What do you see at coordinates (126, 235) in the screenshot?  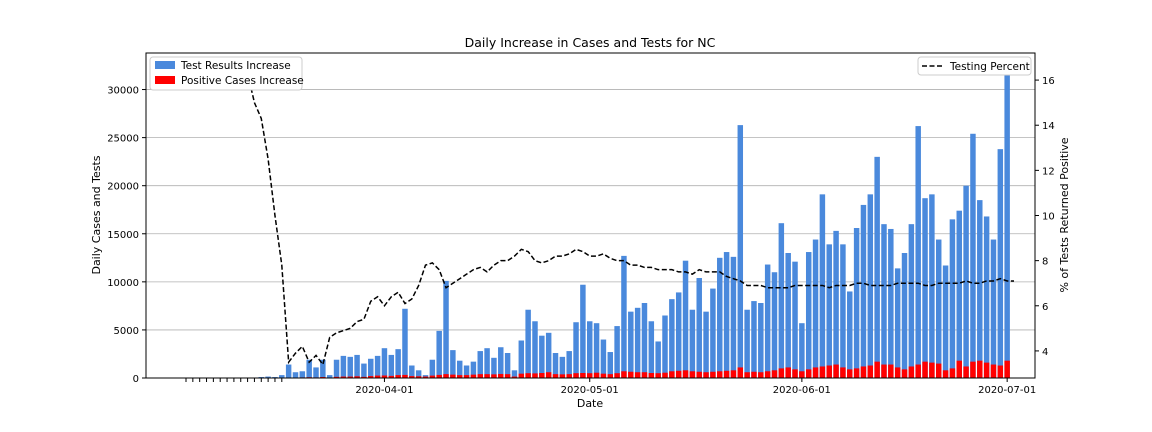 I see `y-axis-left: 0 5000 10000 15000 20000 25000 30000` at bounding box center [126, 235].